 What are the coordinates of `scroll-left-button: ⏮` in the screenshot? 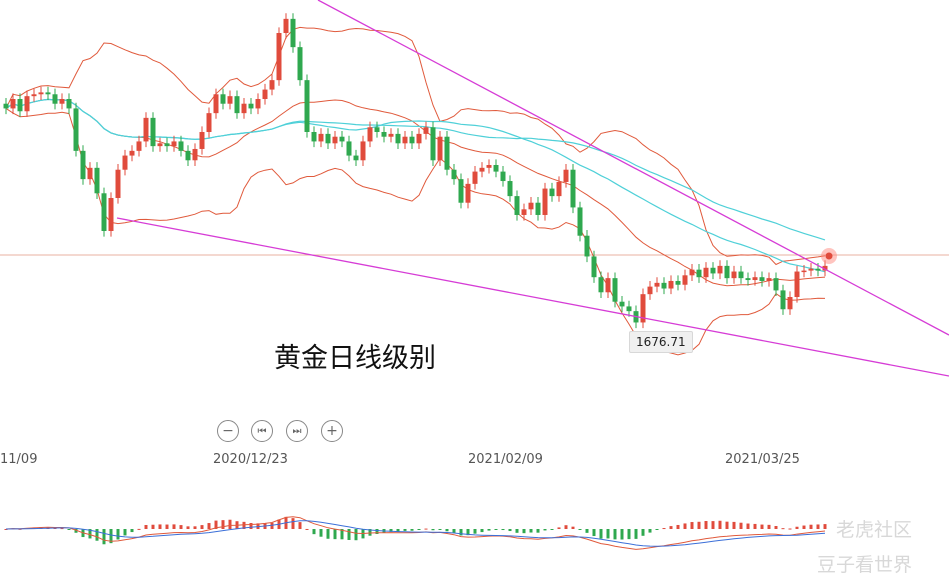 It's located at (262, 431).